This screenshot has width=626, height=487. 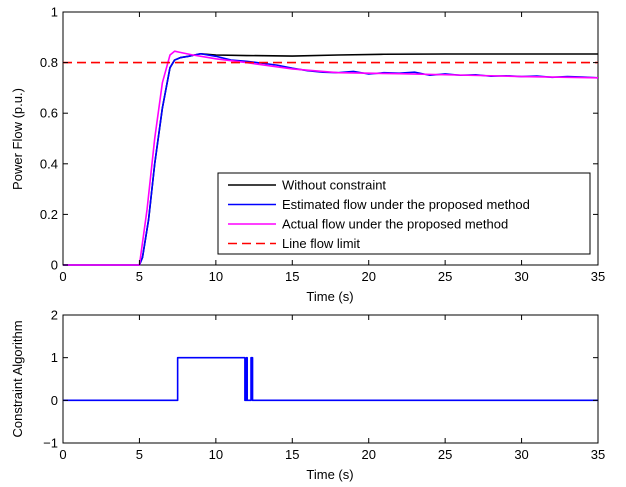 I want to click on power-flow-y-tick-label: 0.6, so click(x=49, y=113).